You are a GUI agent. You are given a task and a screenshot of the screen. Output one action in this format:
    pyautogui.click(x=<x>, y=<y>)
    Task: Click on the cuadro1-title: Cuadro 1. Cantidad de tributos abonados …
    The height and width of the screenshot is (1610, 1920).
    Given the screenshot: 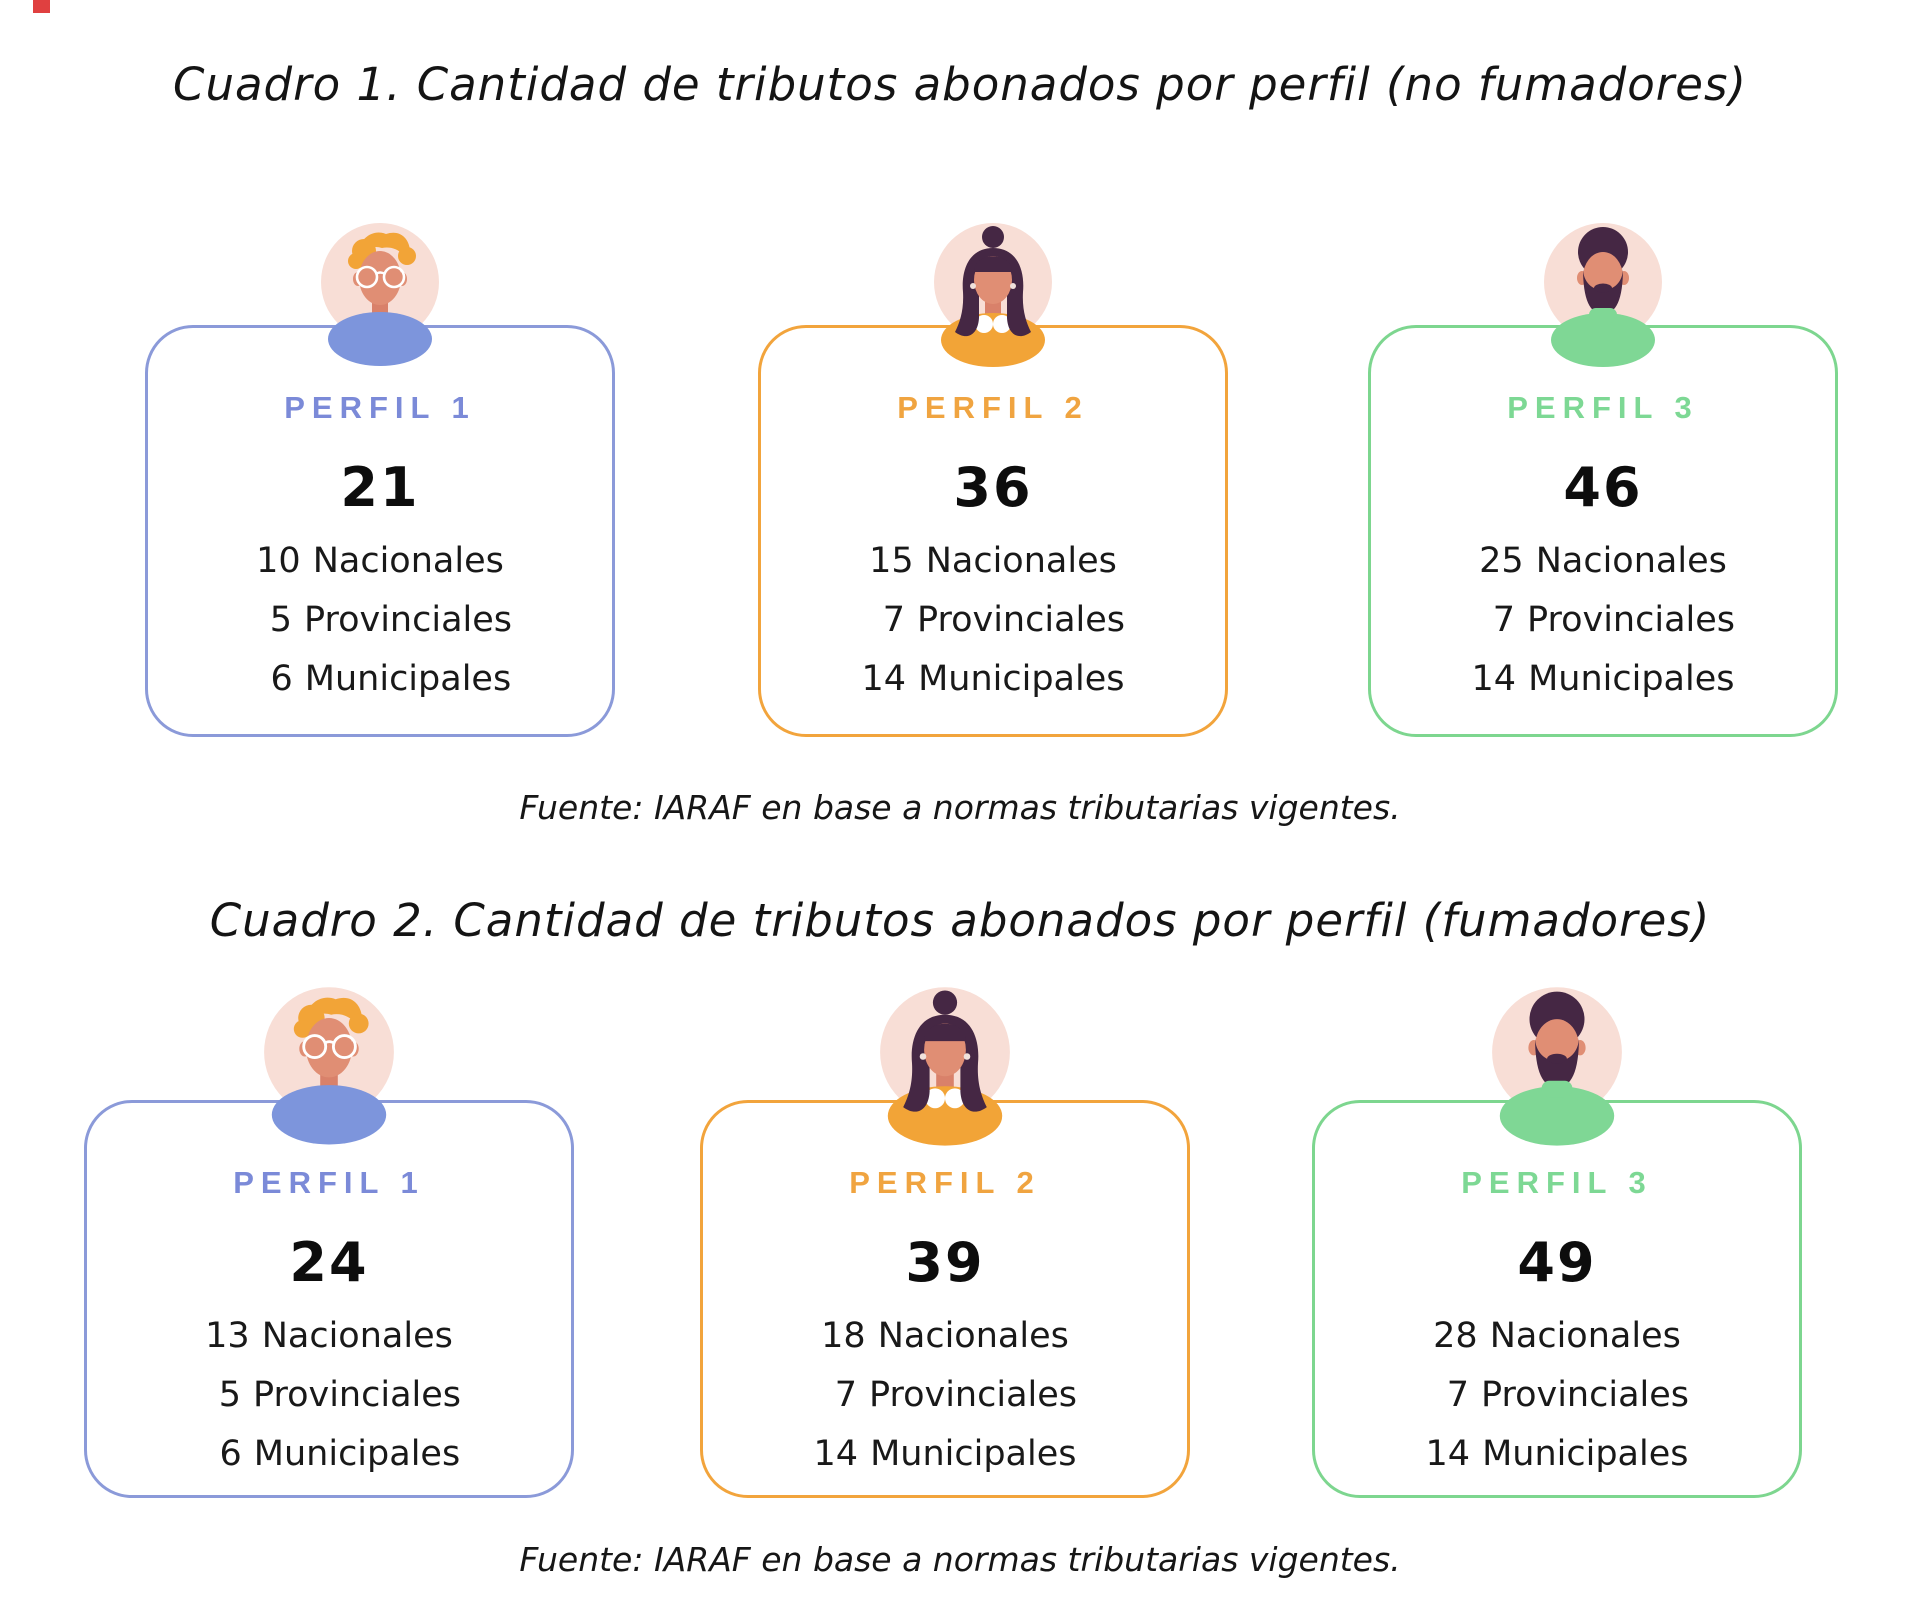 What is the action you would take?
    pyautogui.click(x=960, y=84)
    